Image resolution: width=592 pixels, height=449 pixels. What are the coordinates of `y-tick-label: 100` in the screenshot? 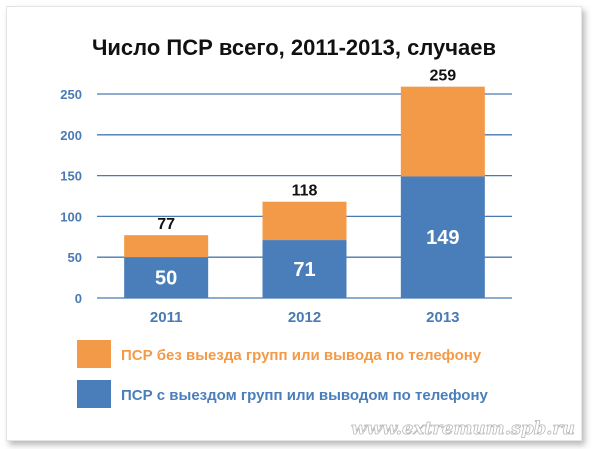 It's located at (71, 216).